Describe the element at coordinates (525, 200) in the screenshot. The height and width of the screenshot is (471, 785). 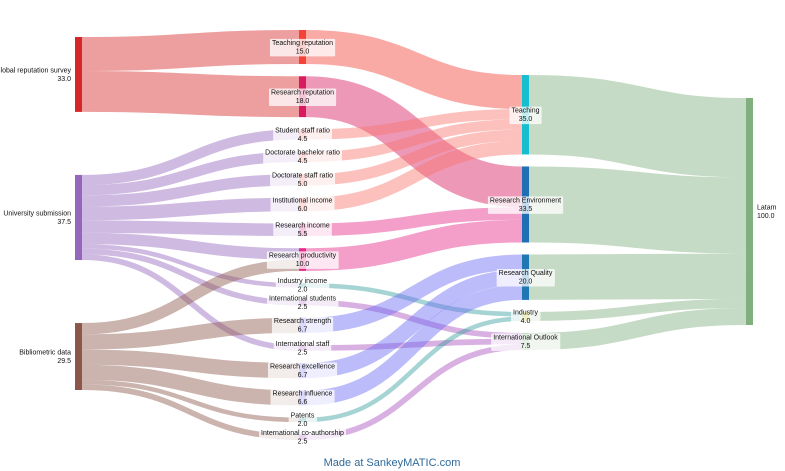
I see `node-label: Research Environment` at that location.